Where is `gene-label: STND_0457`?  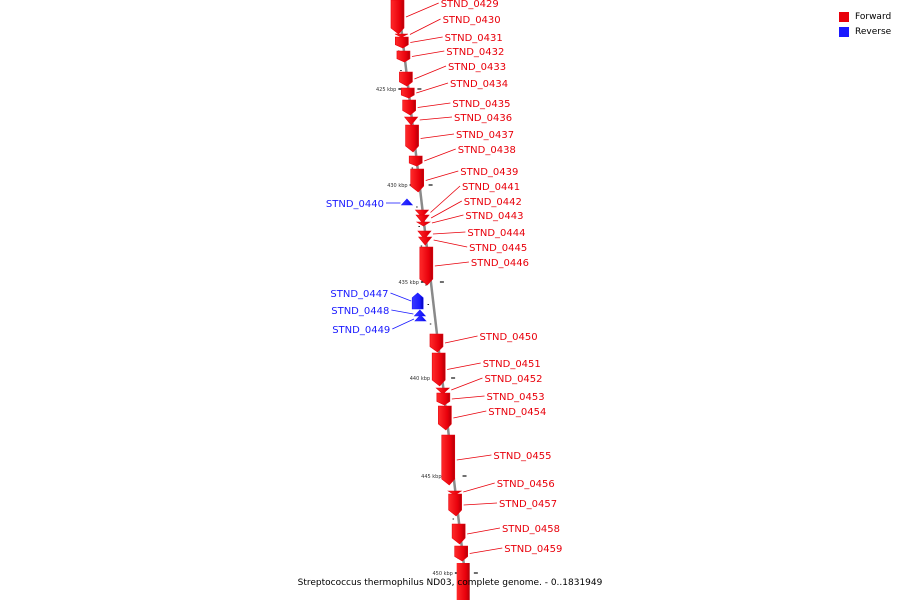 gene-label: STND_0457 is located at coordinates (528, 504).